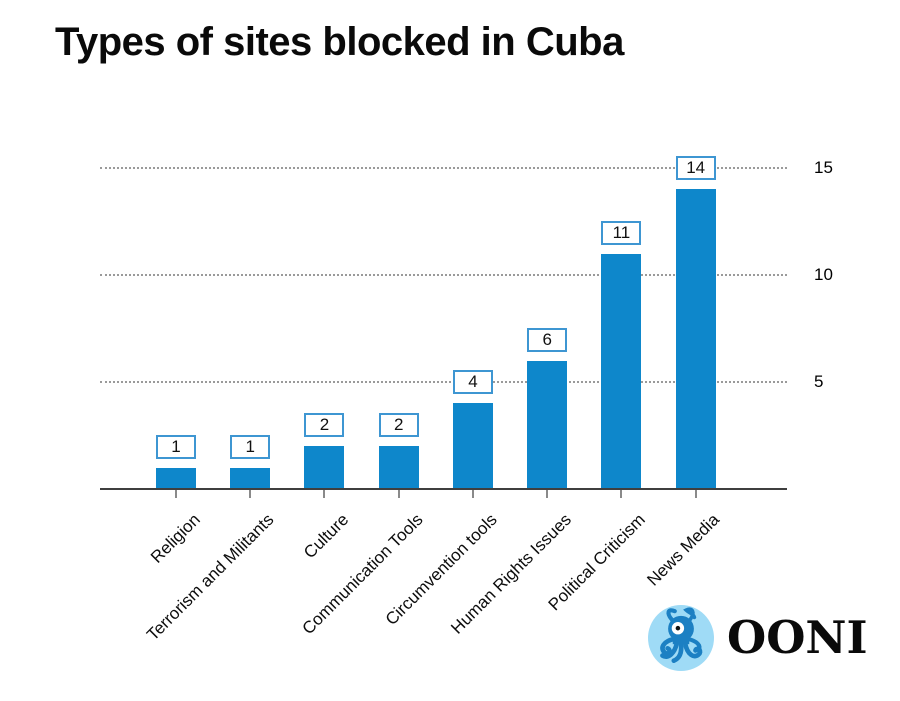  I want to click on x-category-label: Communication Tools, so click(362, 574).